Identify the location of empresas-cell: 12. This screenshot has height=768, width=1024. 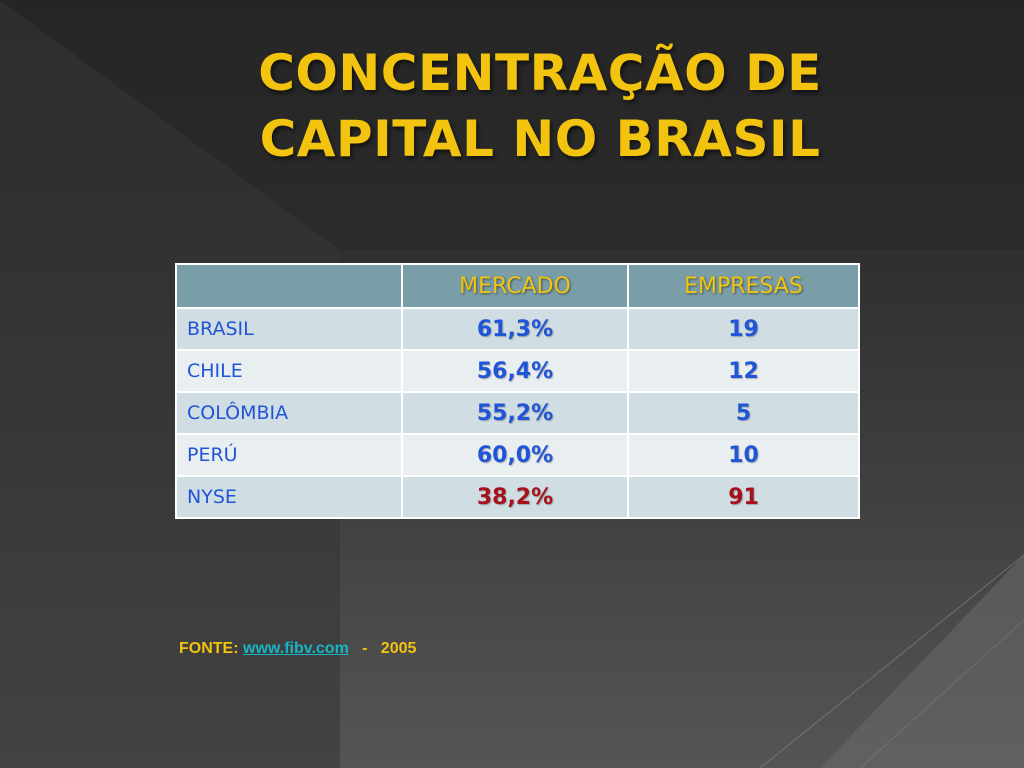
(743, 371).